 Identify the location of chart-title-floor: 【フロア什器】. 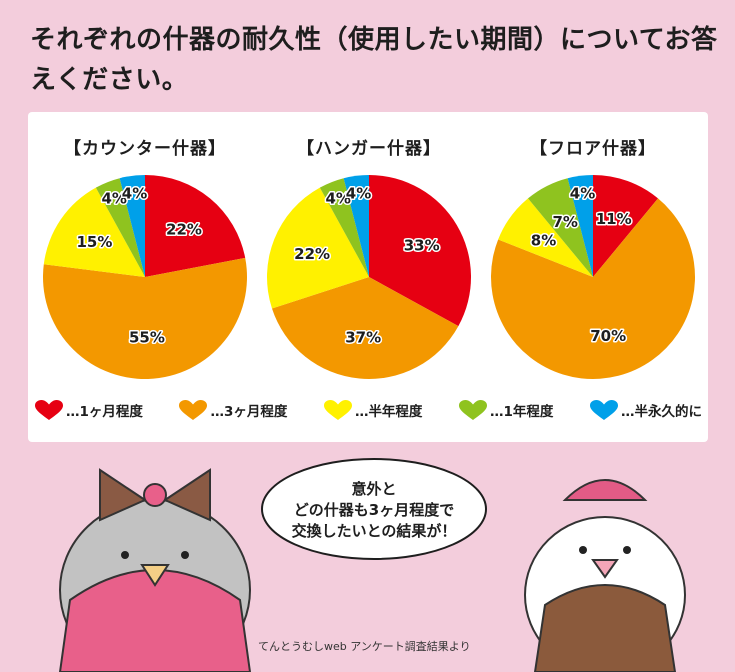
(593, 149).